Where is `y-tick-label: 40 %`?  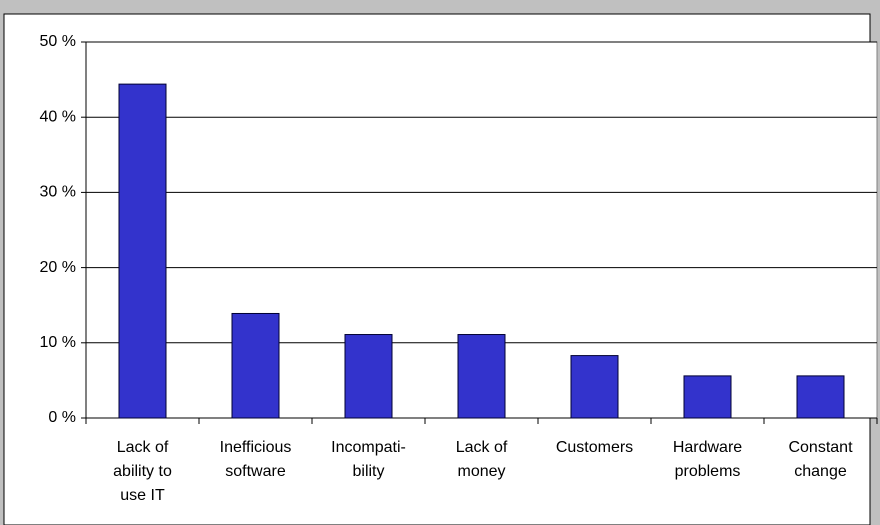
y-tick-label: 40 % is located at coordinates (58, 116).